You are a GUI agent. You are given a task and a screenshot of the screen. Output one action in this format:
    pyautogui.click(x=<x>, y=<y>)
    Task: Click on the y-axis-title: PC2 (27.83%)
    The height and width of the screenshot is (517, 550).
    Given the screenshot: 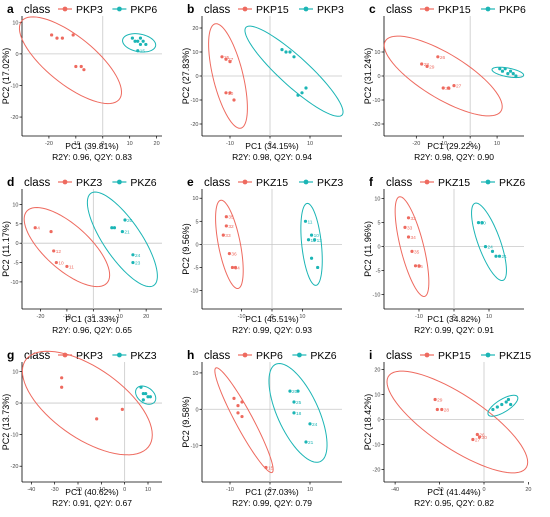 What is the action you would take?
    pyautogui.click(x=186, y=76)
    